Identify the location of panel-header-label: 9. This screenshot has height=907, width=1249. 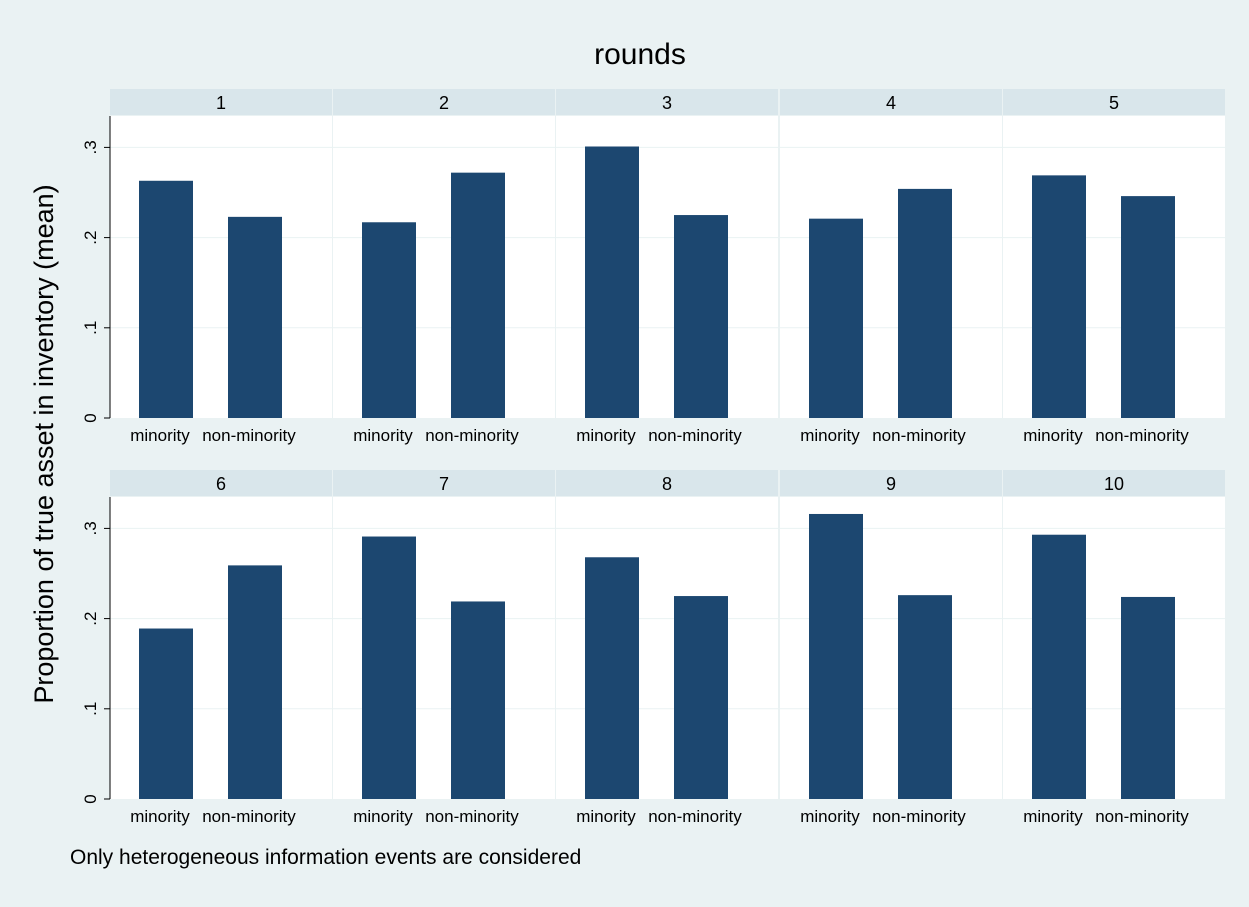
(891, 484).